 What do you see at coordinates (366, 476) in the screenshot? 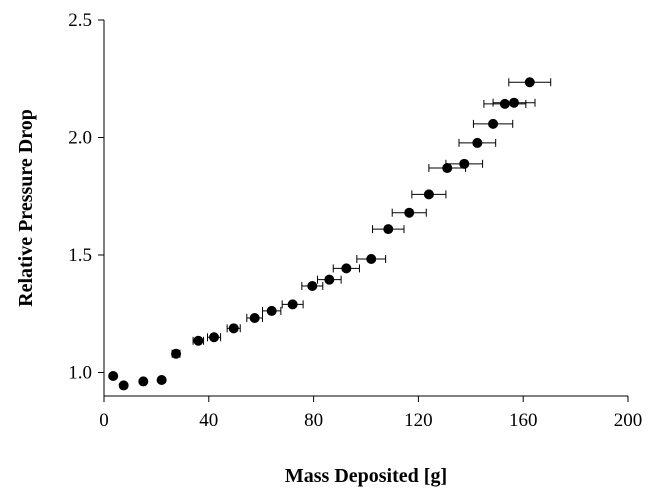
I see `x-axis-title: Mass Deposited [g]` at bounding box center [366, 476].